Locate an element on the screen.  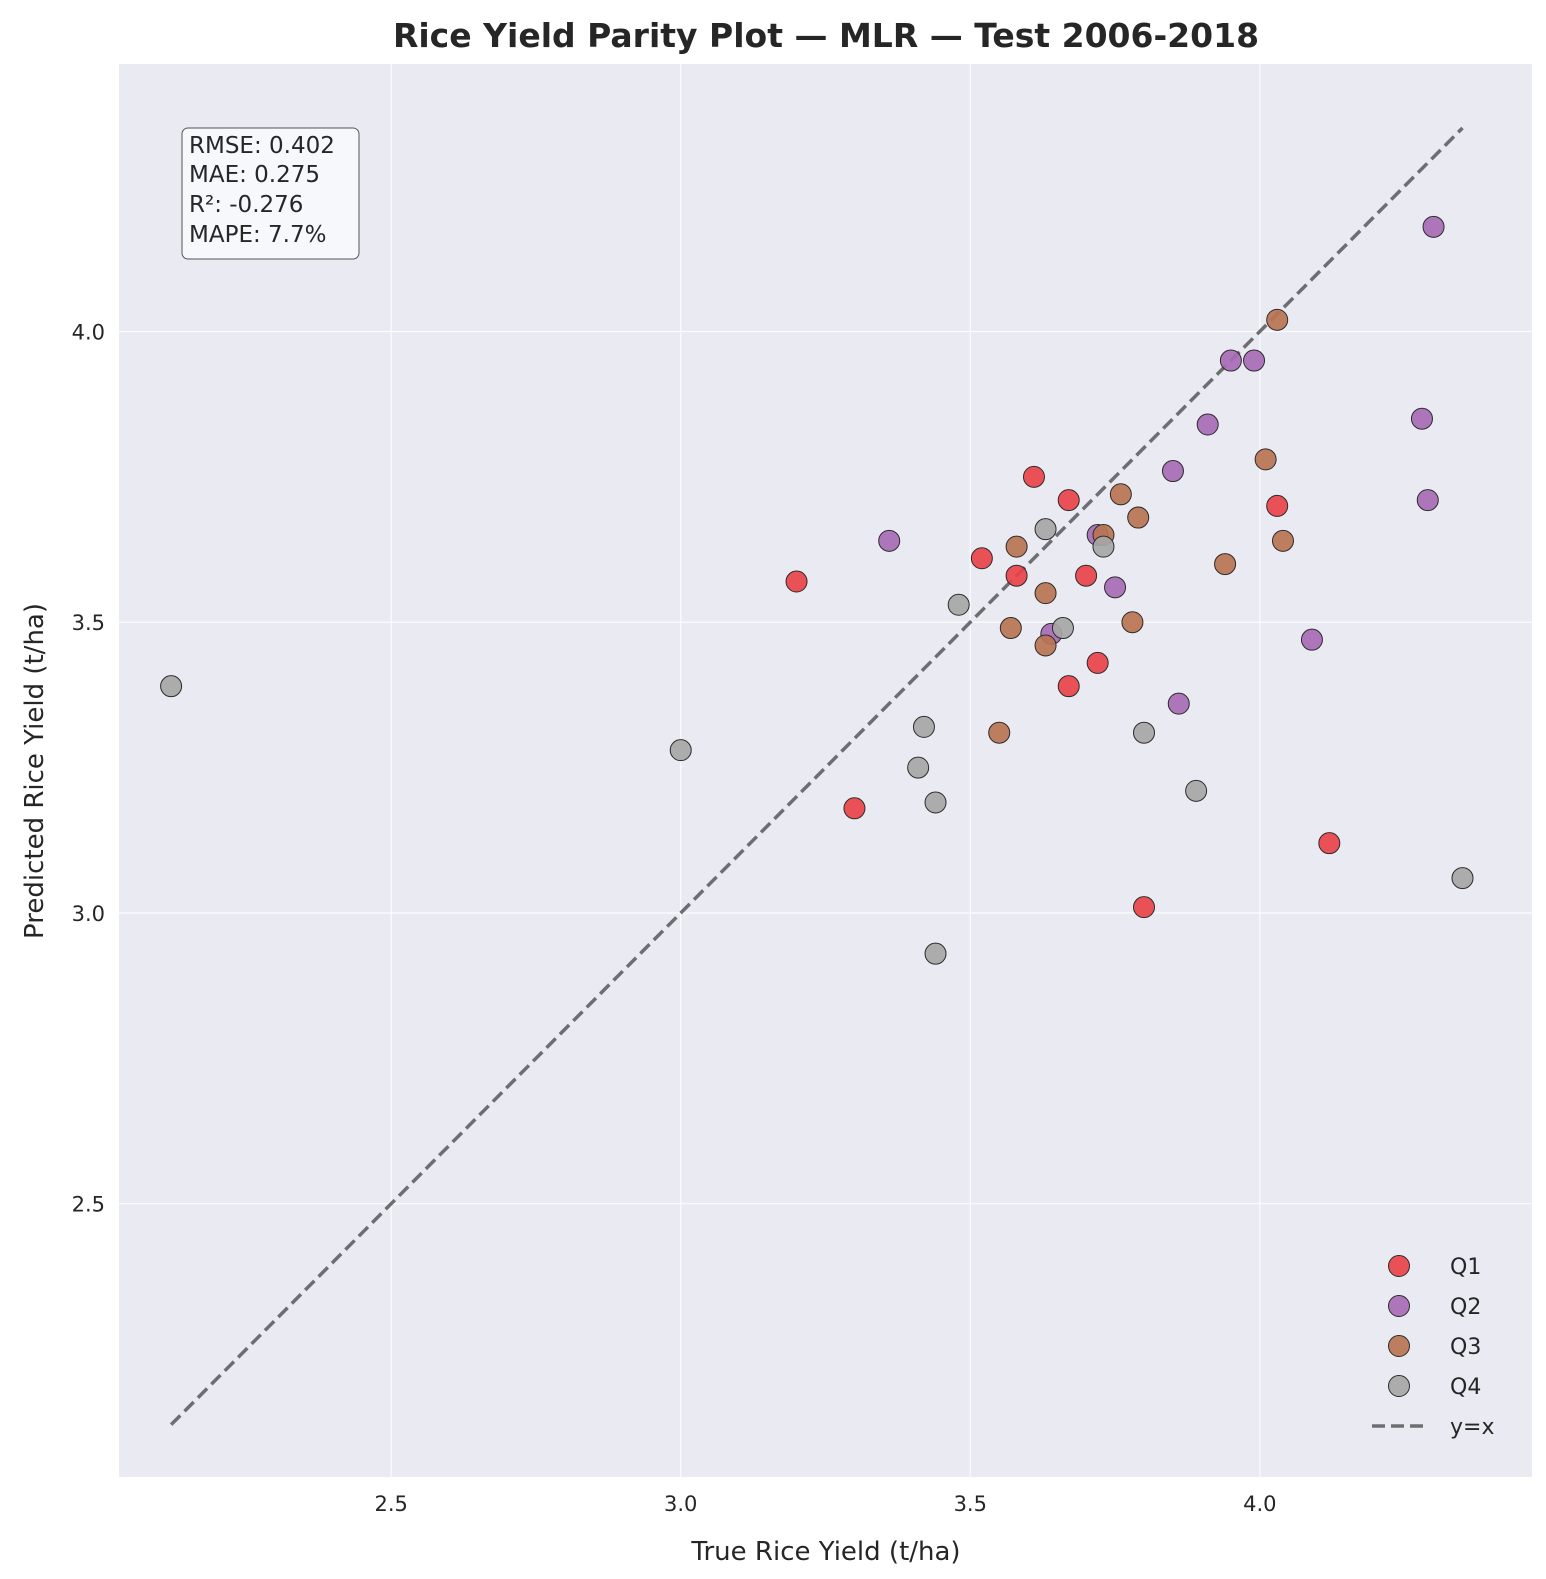
legend-marker-q2 is located at coordinates (1399, 1306).